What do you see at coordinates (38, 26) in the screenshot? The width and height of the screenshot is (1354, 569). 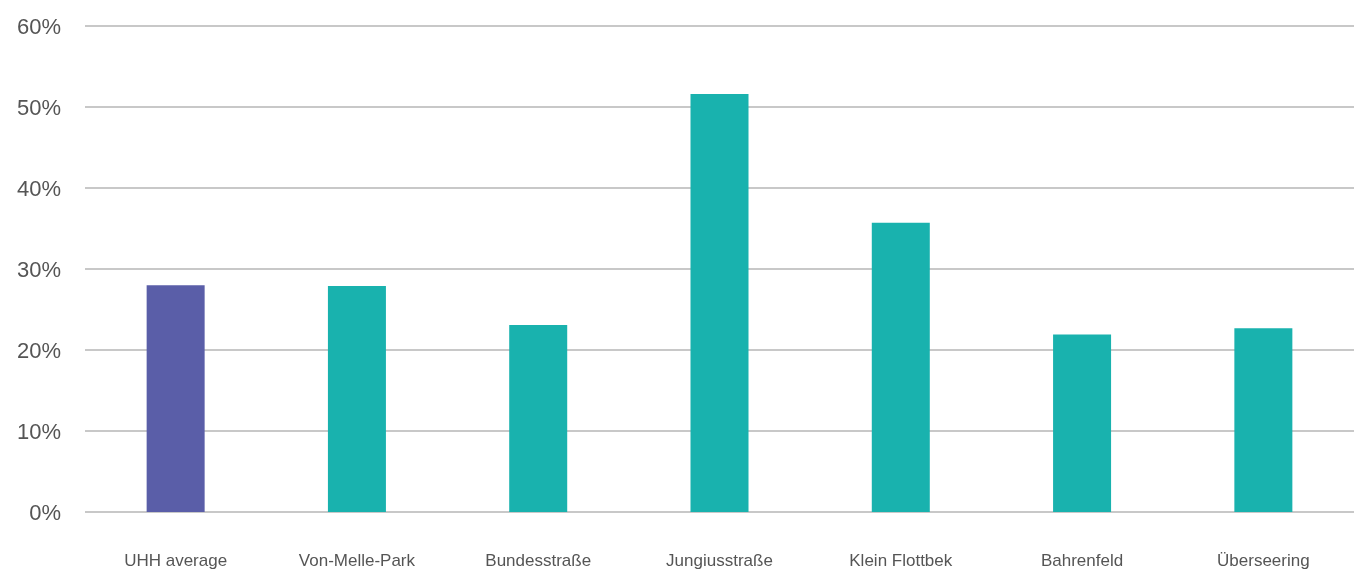 I see `y-tick-label: 60%` at bounding box center [38, 26].